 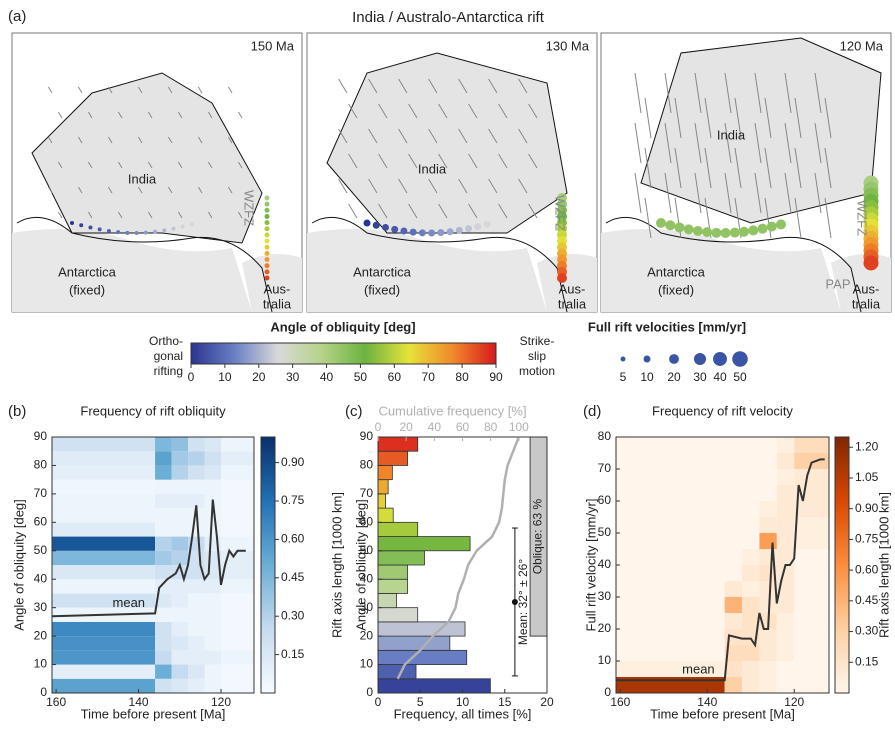 What do you see at coordinates (862, 45) in the screenshot?
I see `map-age: 120 Ma` at bounding box center [862, 45].